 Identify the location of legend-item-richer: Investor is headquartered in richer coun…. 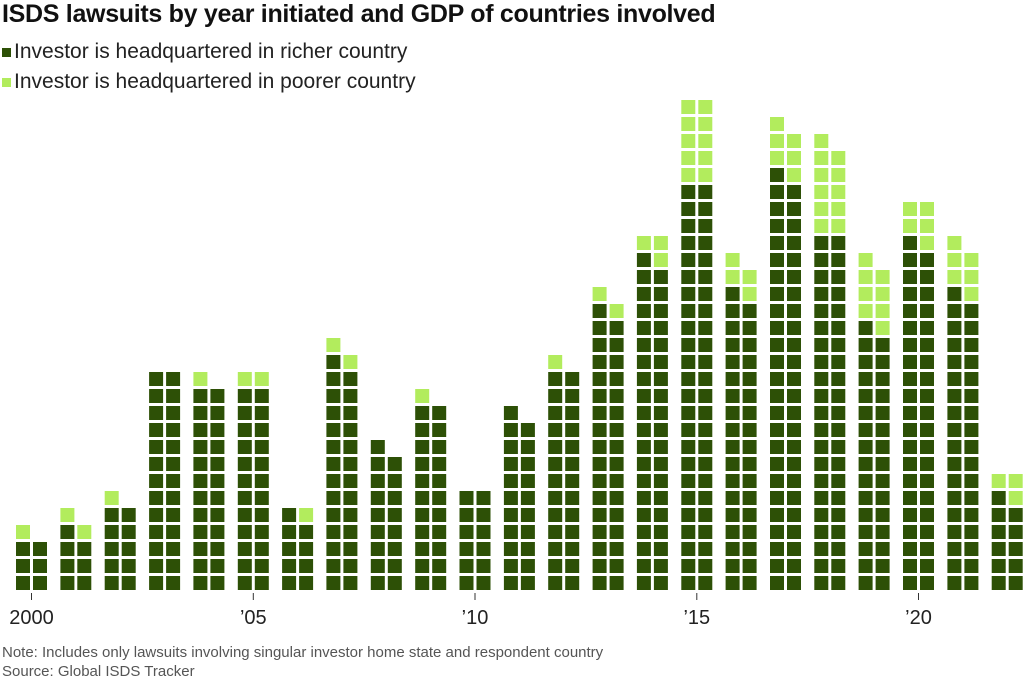
(204, 52).